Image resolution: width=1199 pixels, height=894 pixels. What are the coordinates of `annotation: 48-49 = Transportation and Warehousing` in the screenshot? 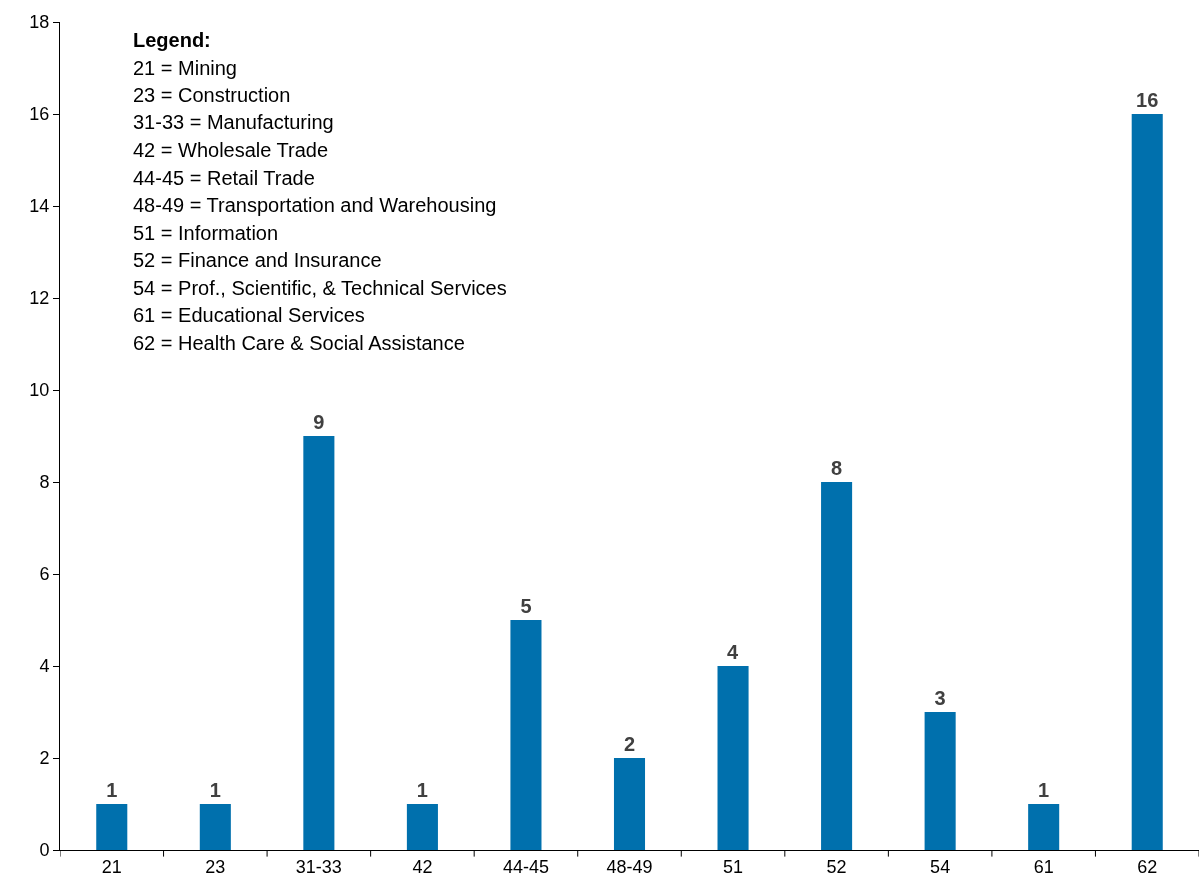 It's located at (315, 205).